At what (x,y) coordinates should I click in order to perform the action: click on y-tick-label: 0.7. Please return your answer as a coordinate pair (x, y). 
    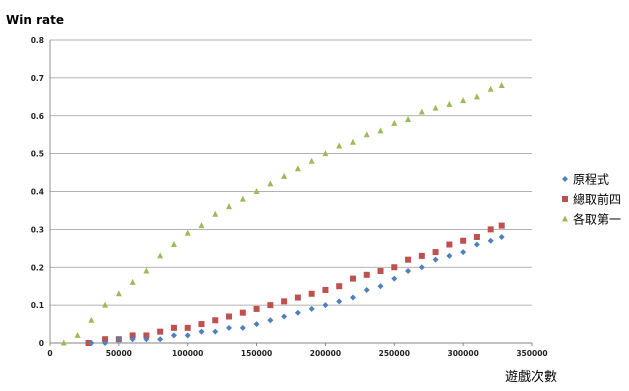
    Looking at the image, I should click on (37, 78).